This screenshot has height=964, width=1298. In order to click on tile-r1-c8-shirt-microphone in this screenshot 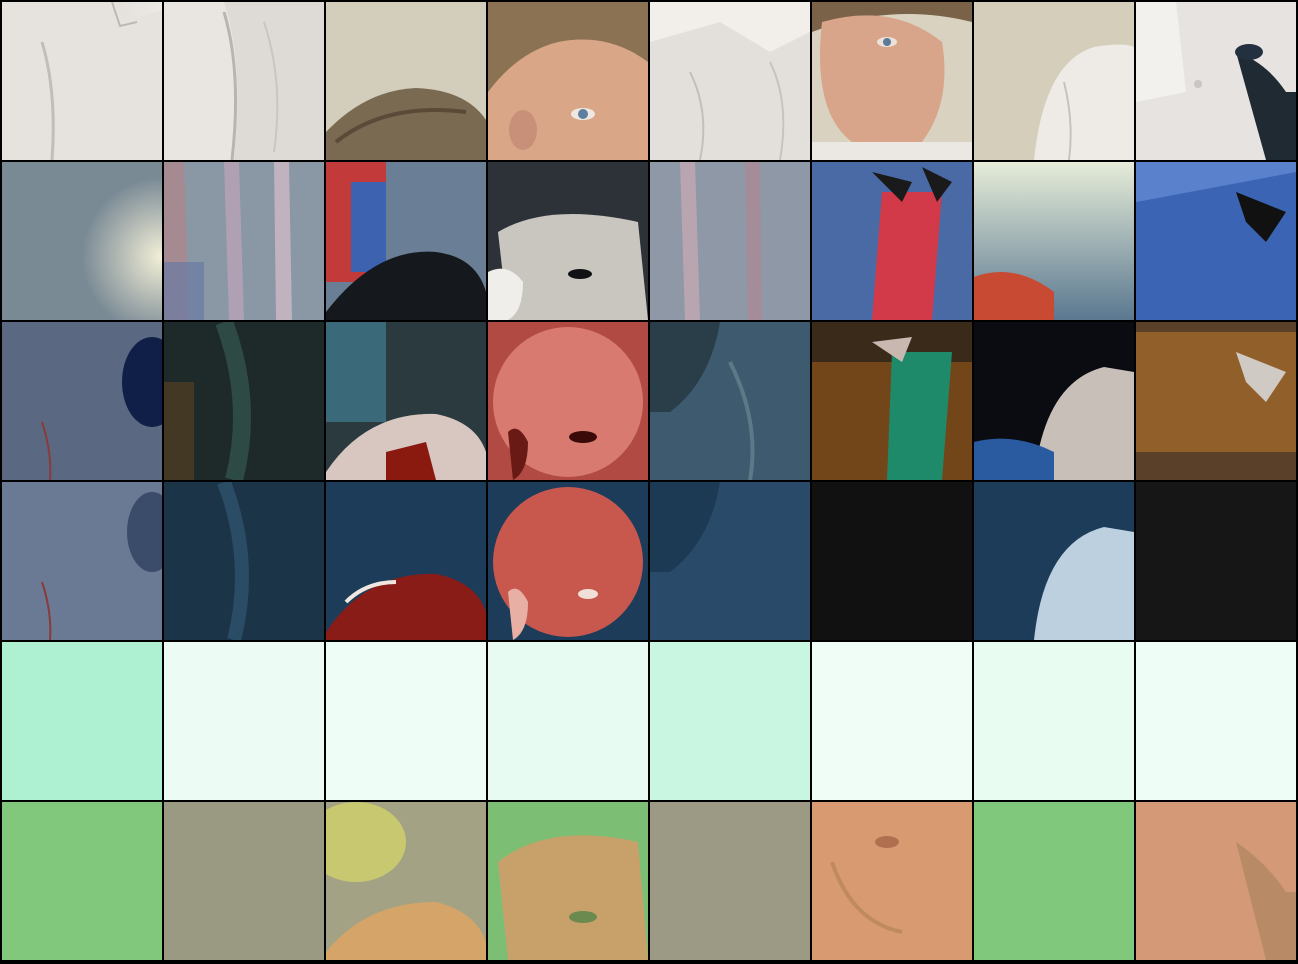, I will do `click(1216, 81)`.